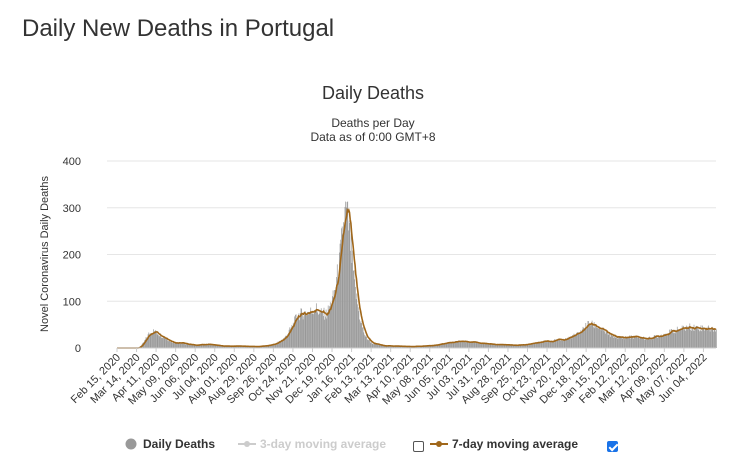  Describe the element at coordinates (72, 162) in the screenshot. I see `y-tick-label-400: 400` at that location.